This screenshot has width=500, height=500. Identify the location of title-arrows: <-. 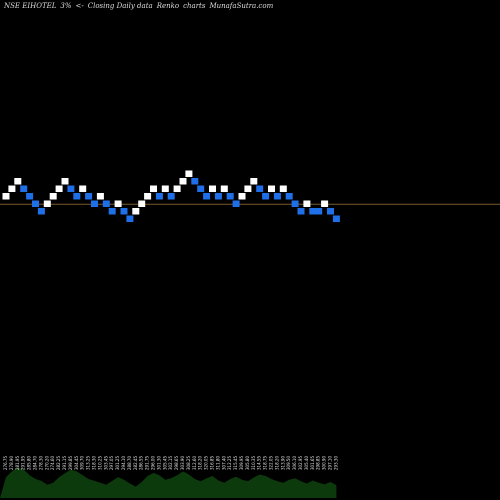
(79, 6).